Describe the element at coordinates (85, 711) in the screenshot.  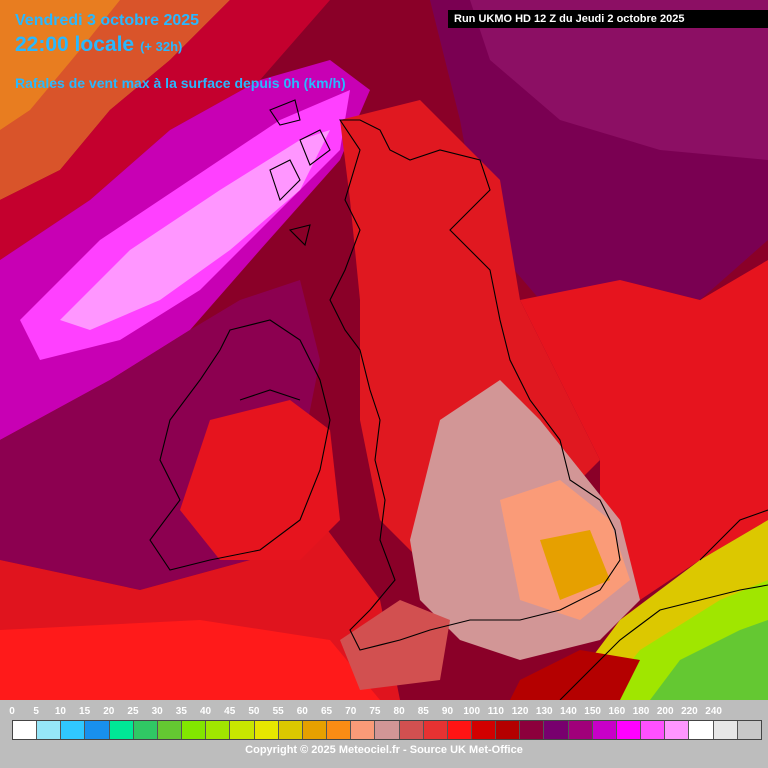
I see `legend-tick-label: 15` at that location.